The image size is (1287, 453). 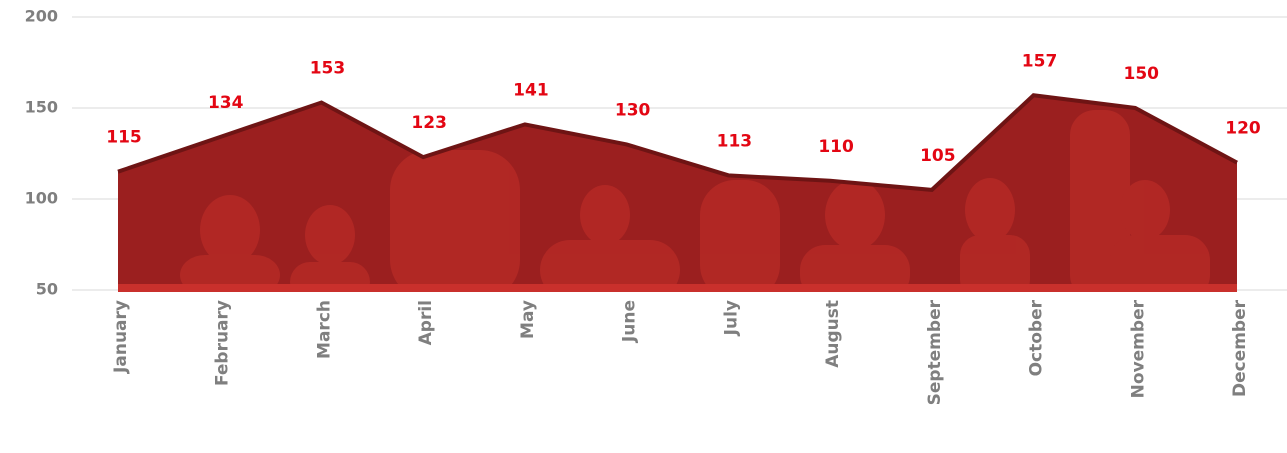 What do you see at coordinates (630, 321) in the screenshot?
I see `x-tick-label: June` at bounding box center [630, 321].